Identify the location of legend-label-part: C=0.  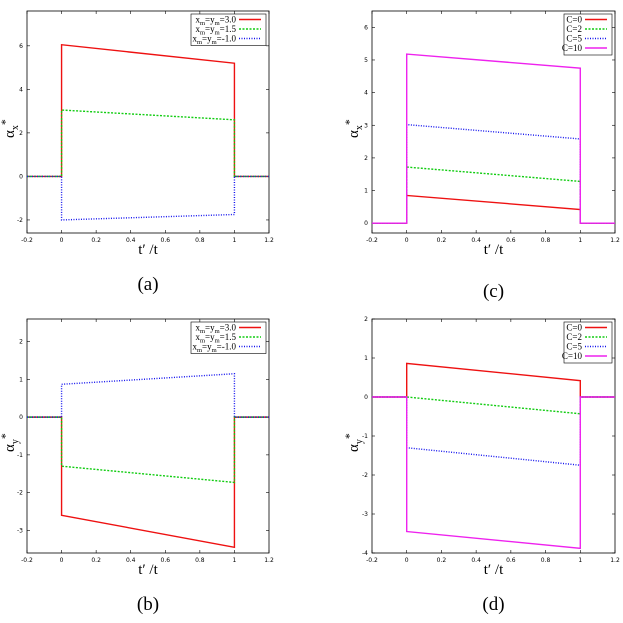
(574, 328).